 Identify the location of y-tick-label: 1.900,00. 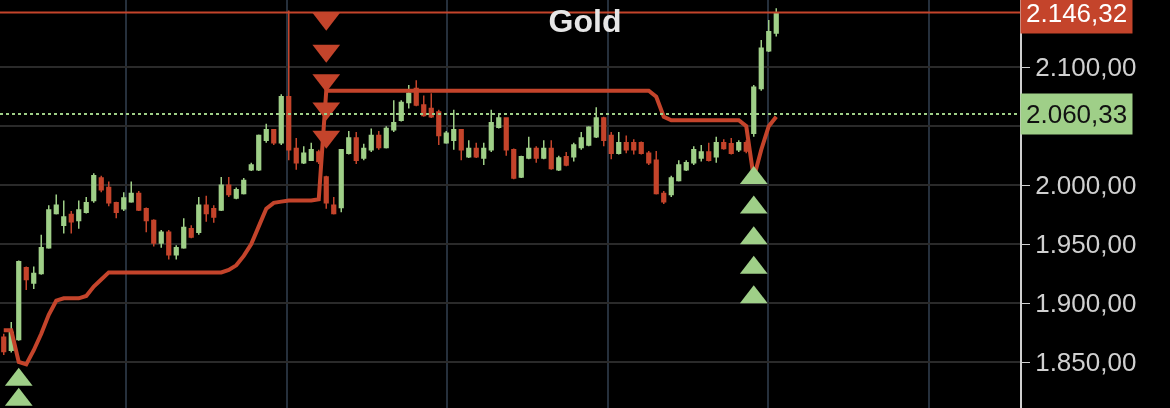
(1086, 303).